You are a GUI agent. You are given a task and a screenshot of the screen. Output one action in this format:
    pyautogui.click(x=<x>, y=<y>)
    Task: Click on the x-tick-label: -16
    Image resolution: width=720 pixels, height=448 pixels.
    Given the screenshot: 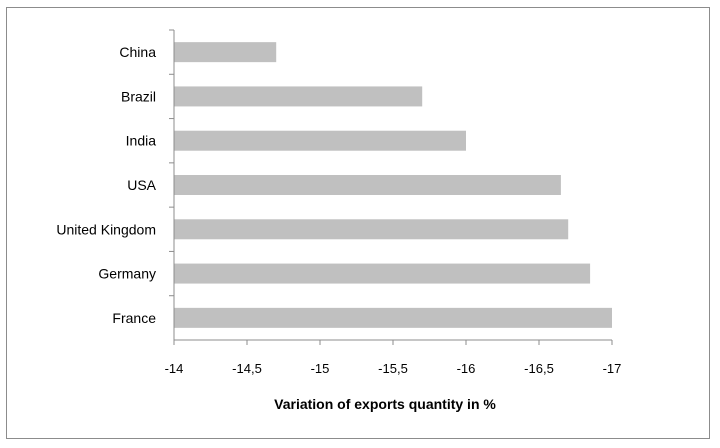 What is the action you would take?
    pyautogui.click(x=466, y=368)
    